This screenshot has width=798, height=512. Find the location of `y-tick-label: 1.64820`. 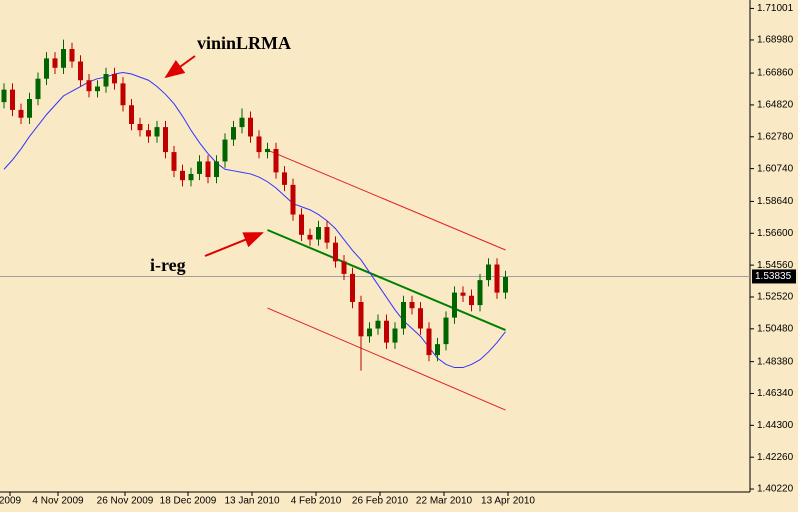

y-tick-label: 1.64820 is located at coordinates (775, 105).